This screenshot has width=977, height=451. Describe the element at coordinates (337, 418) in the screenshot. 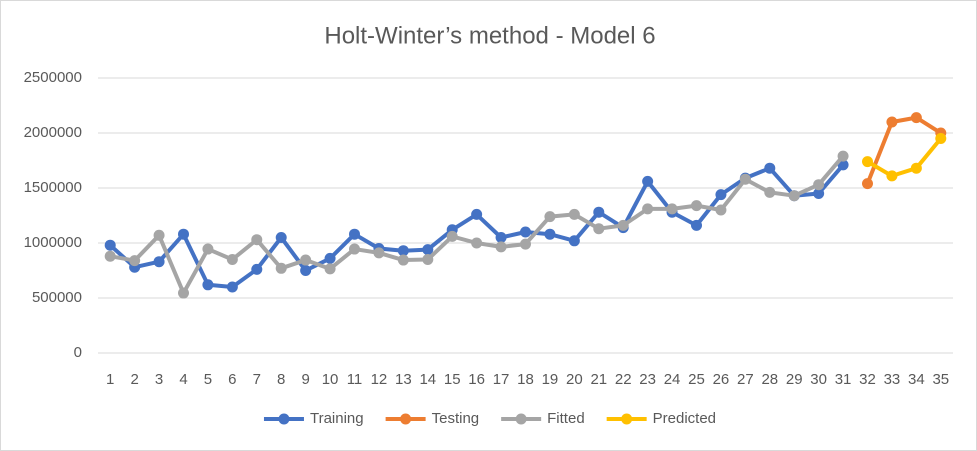

I see `legend-label: Training` at that location.